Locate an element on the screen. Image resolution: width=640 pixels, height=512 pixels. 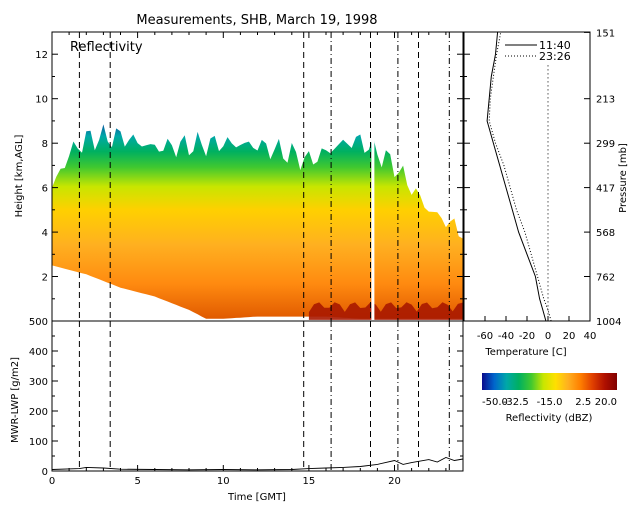
temperature-tick-label: -40 is located at coordinates (506, 336).